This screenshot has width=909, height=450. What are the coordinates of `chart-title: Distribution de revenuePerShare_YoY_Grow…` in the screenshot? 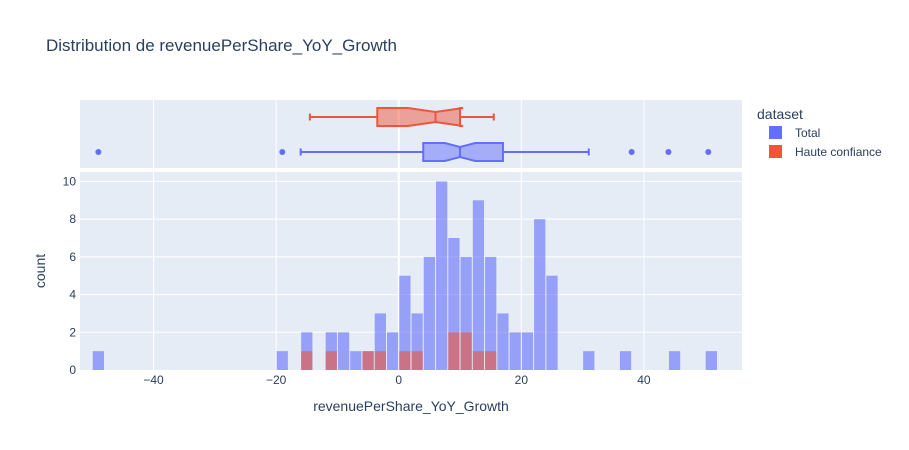 It's located at (221, 45).